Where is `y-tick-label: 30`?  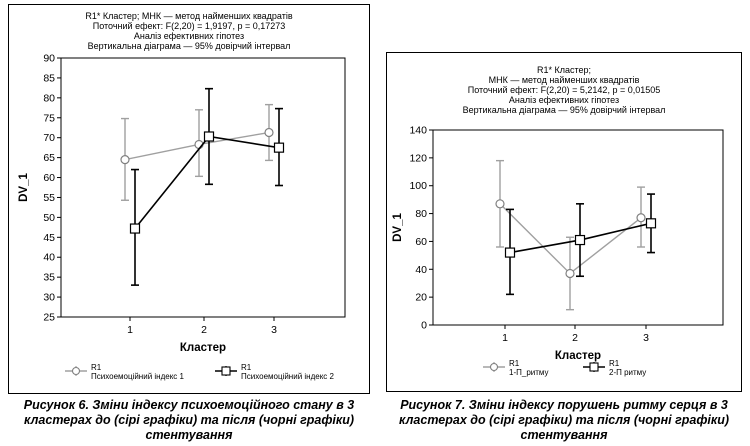 y-tick-label: 30 is located at coordinates (49, 298).